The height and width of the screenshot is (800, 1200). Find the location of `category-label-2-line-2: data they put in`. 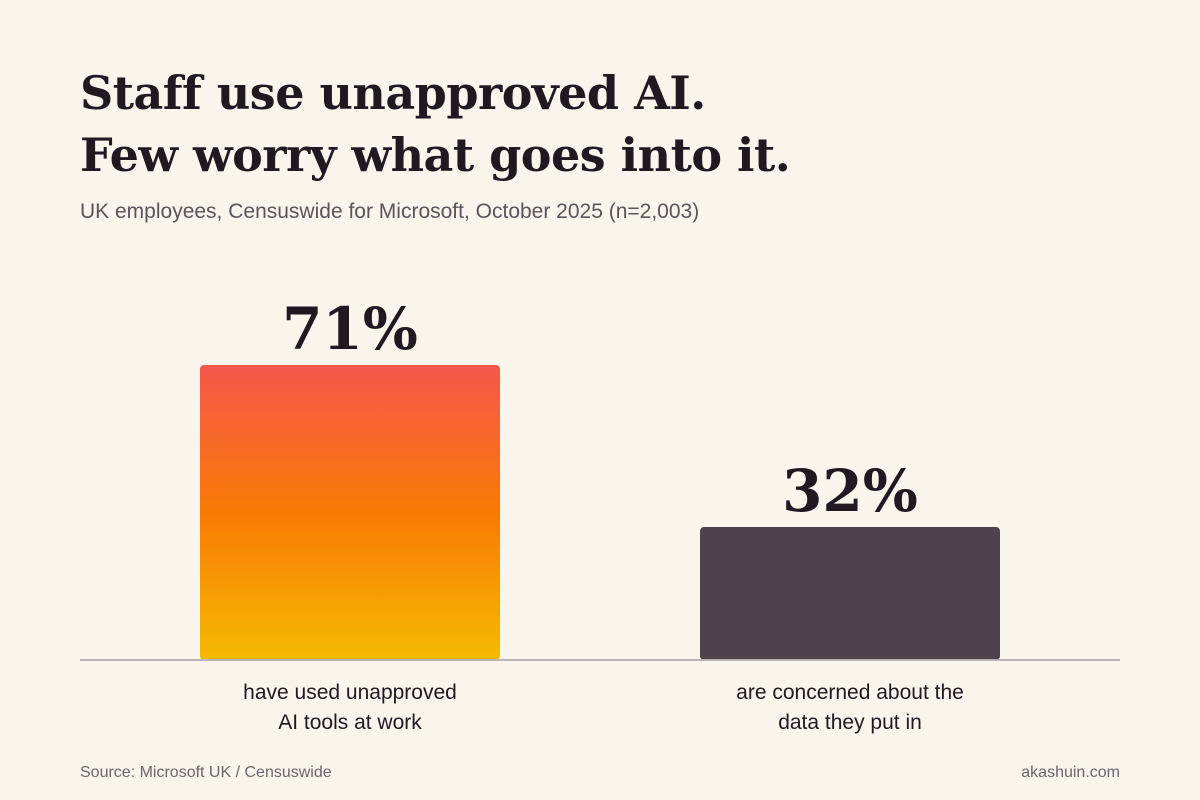

category-label-2-line-2: data they put in is located at coordinates (850, 722).